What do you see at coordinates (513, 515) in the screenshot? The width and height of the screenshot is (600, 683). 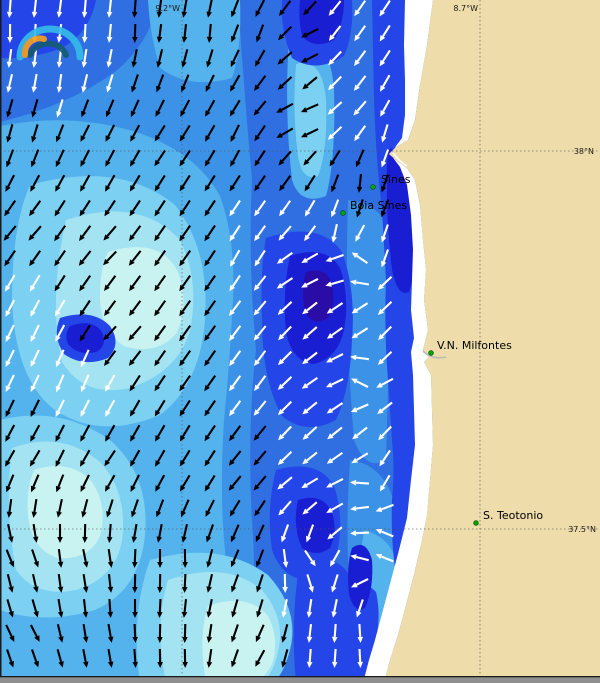 I see `place-label-s-teotonio: S. Teotonio` at bounding box center [513, 515].